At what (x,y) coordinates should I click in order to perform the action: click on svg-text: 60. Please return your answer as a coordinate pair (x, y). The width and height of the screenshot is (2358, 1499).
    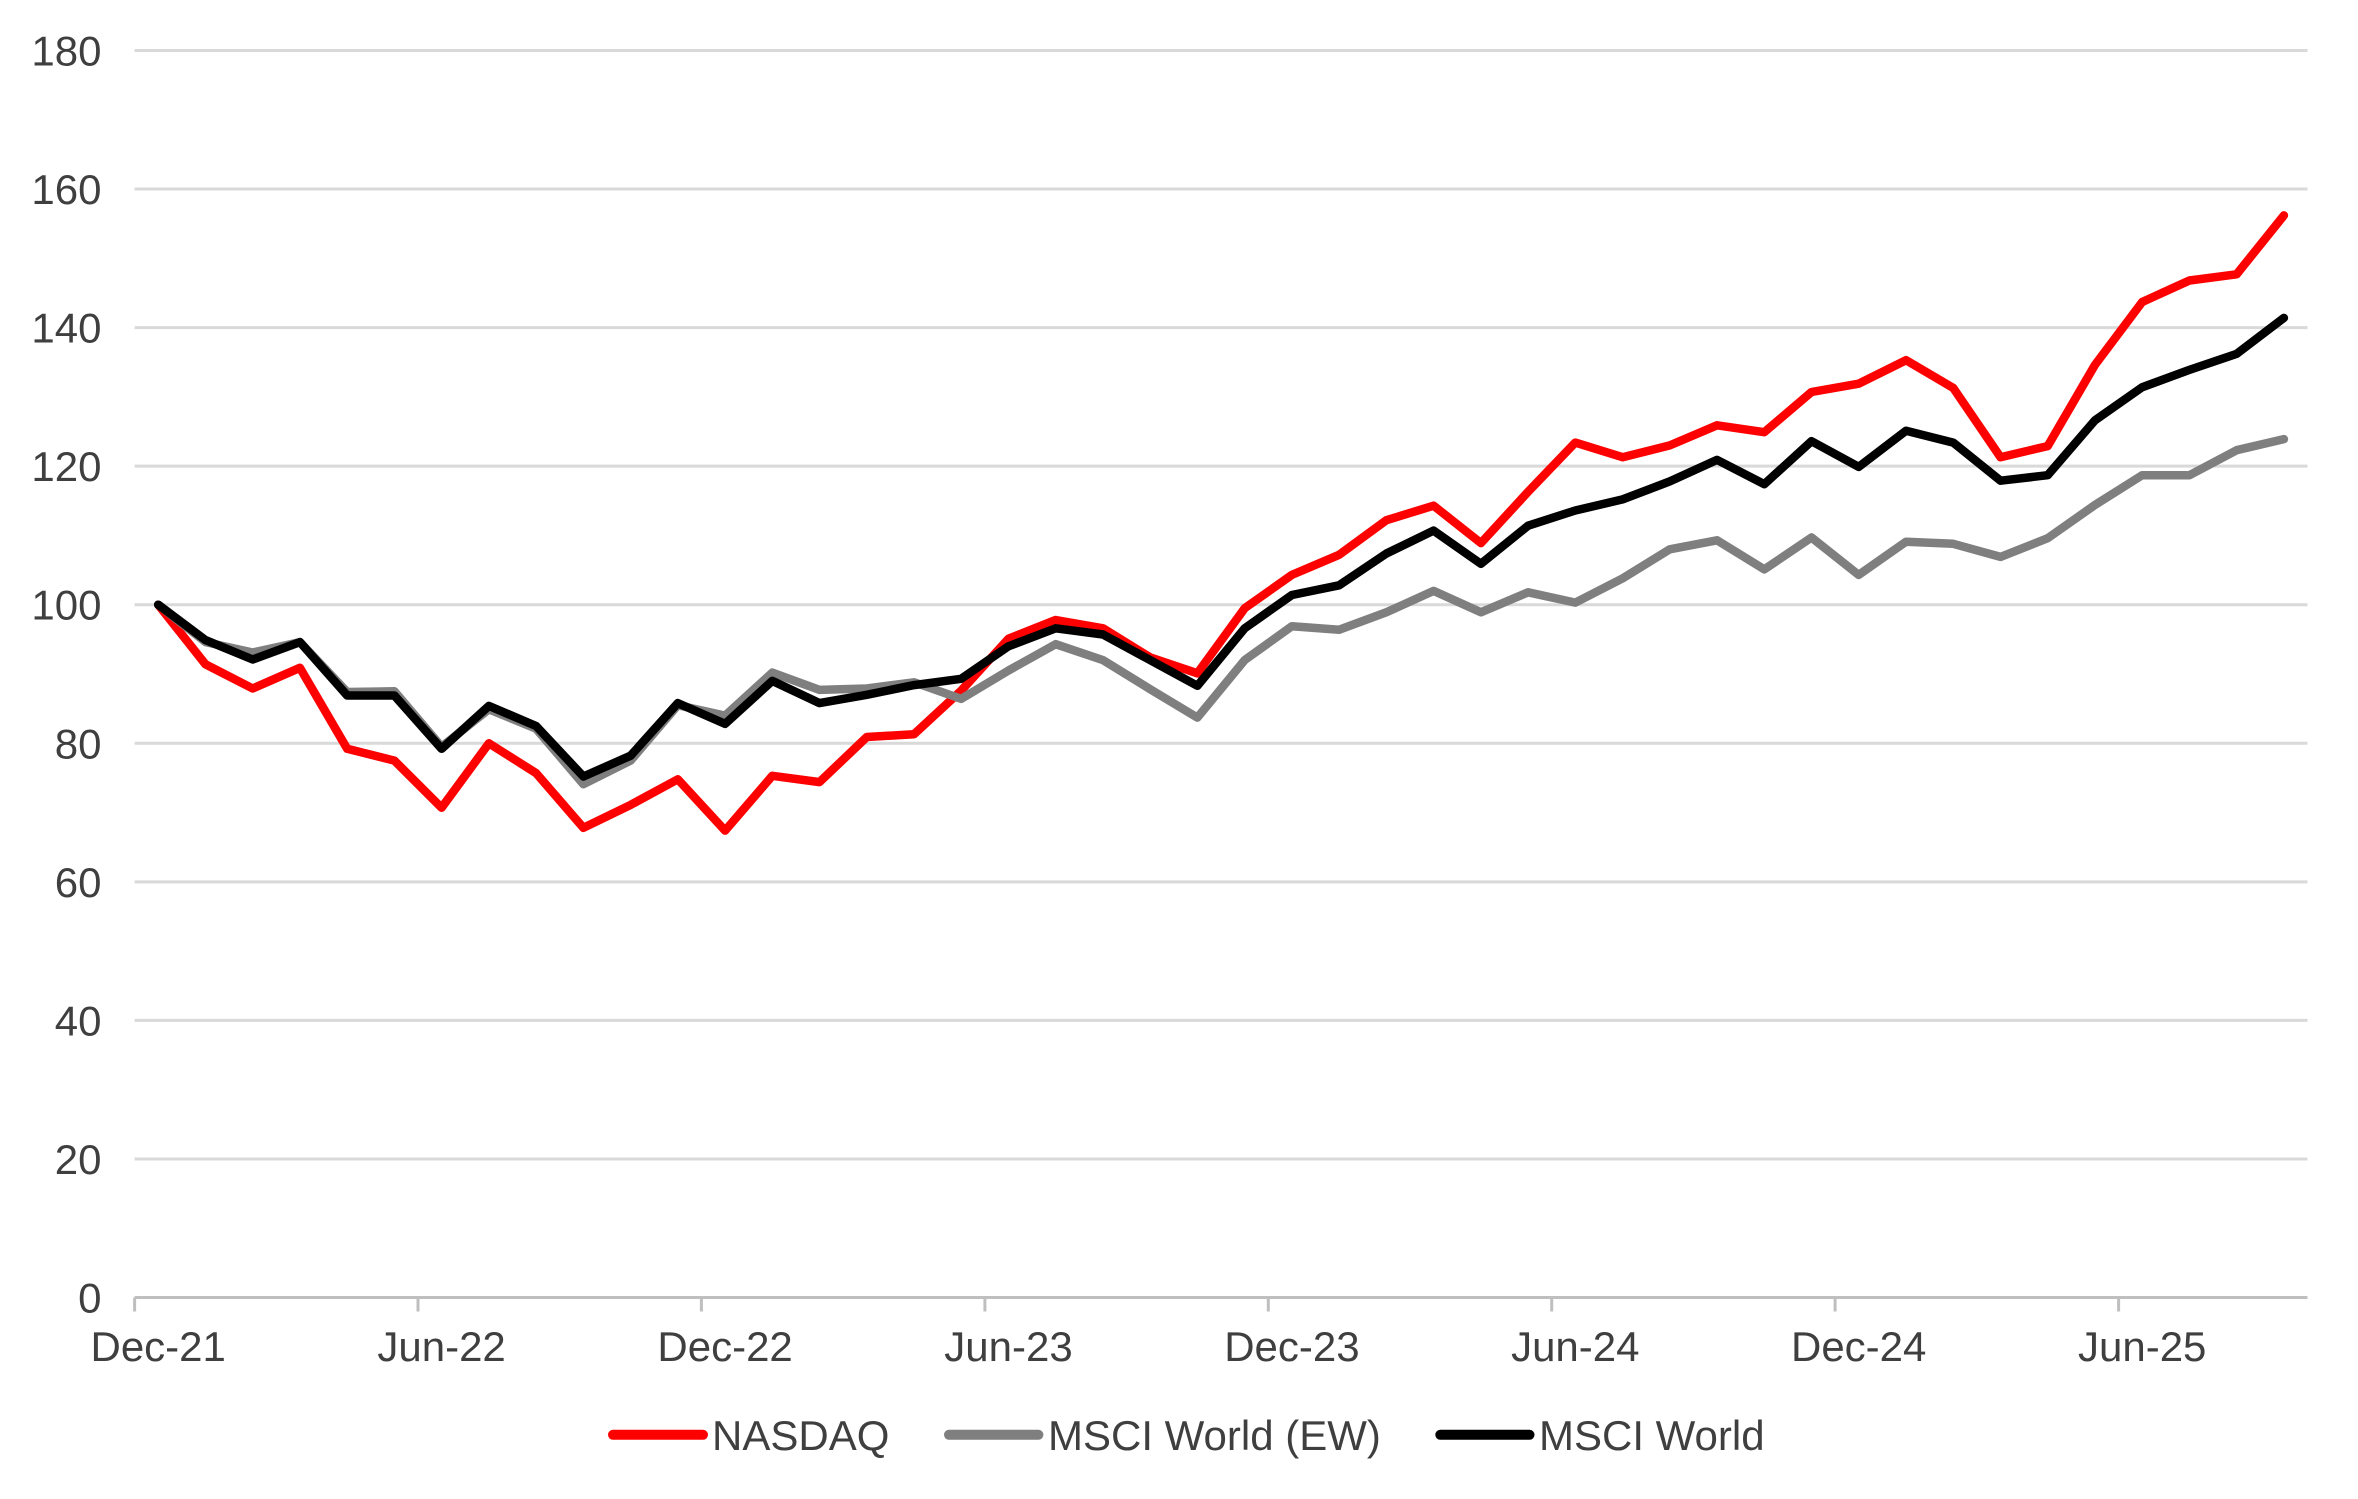
    Looking at the image, I should click on (78, 882).